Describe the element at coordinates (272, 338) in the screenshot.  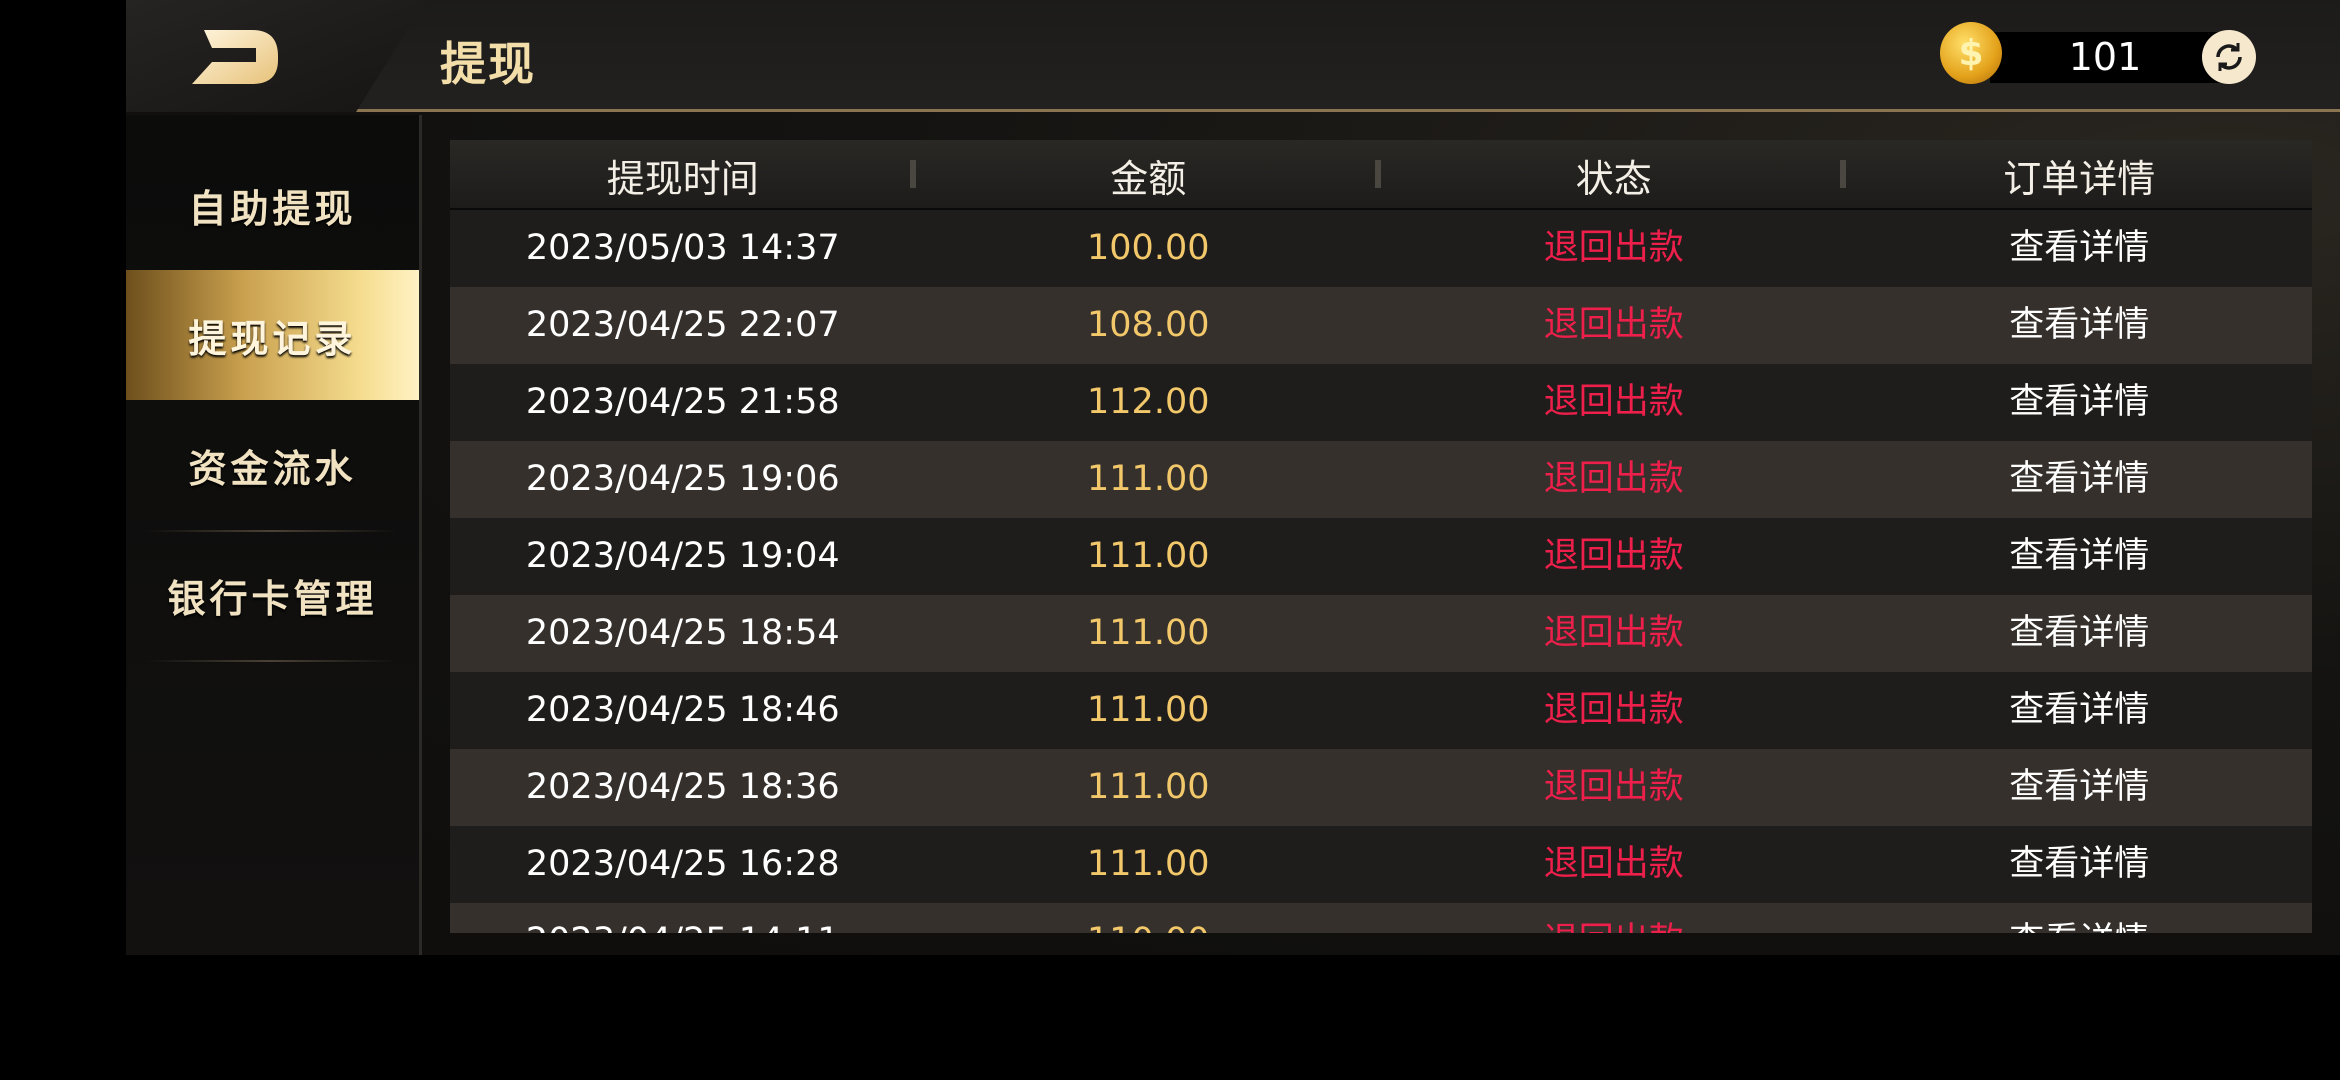
I see `sidebar-item-label: 提现记录` at that location.